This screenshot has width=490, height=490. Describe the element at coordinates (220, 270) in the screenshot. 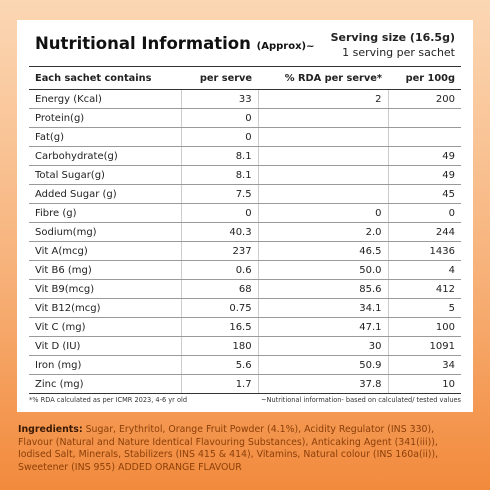

I see `table-cell: 0.6` at that location.